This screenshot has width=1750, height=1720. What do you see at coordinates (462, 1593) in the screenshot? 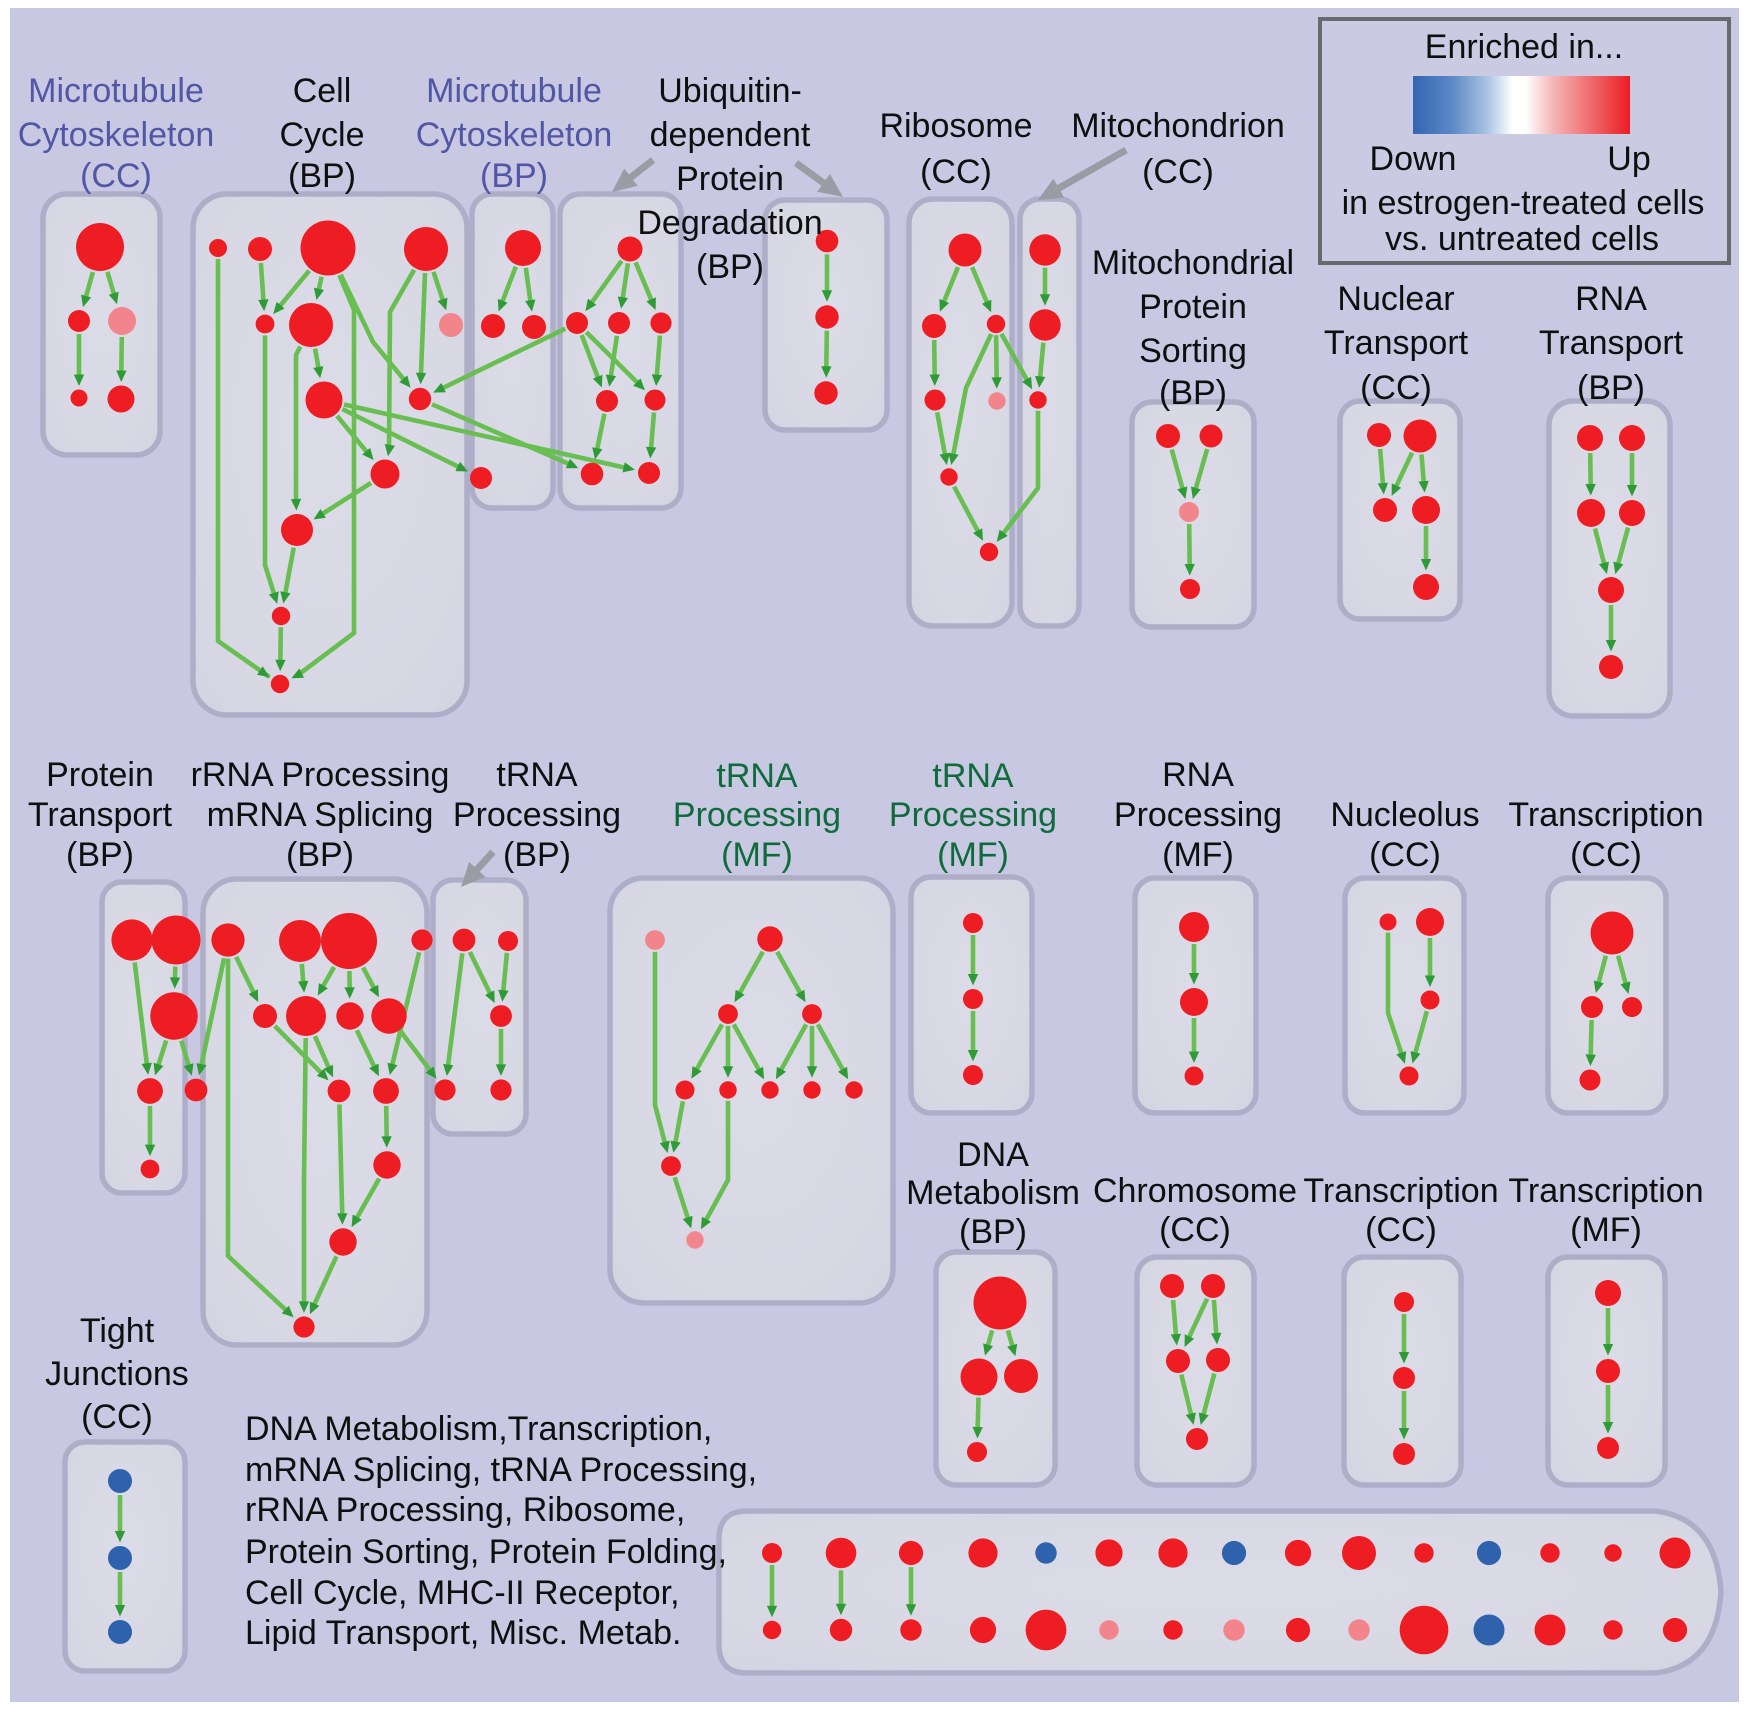
I see `svg-text: Cell Cycle, MHC-II Receptor,` at bounding box center [462, 1593].